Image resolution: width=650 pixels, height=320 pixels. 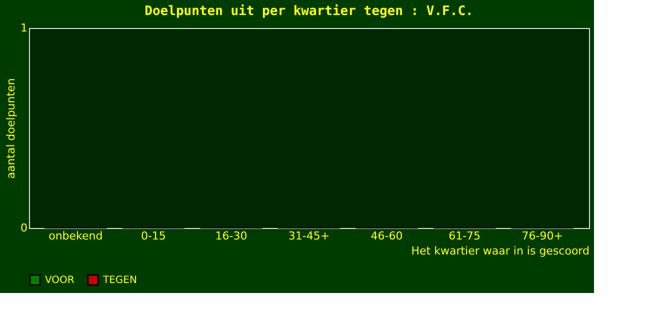 I want to click on x-axis-title: Het kwartier waar in is gescoord, so click(x=500, y=251).